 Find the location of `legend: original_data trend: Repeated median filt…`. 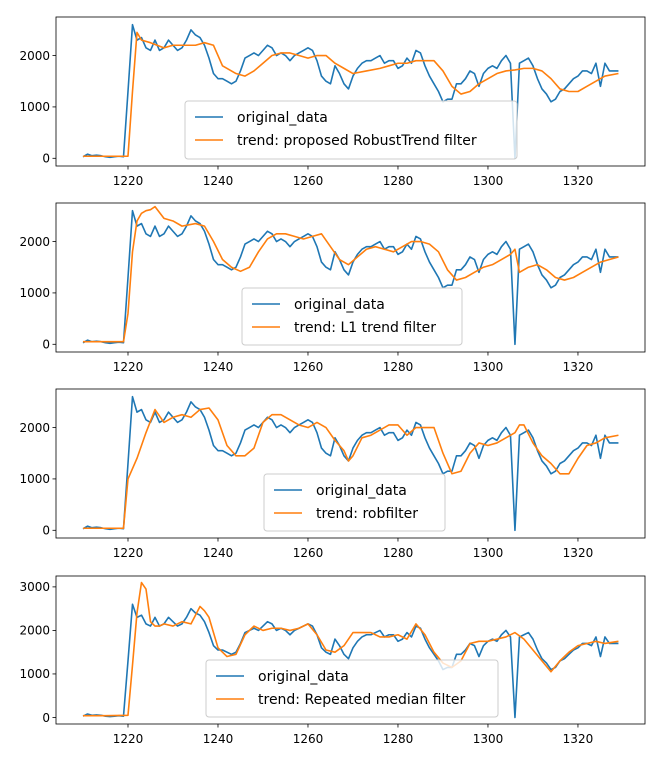

legend: original_data trend: Repeated median filt… is located at coordinates (352, 688).